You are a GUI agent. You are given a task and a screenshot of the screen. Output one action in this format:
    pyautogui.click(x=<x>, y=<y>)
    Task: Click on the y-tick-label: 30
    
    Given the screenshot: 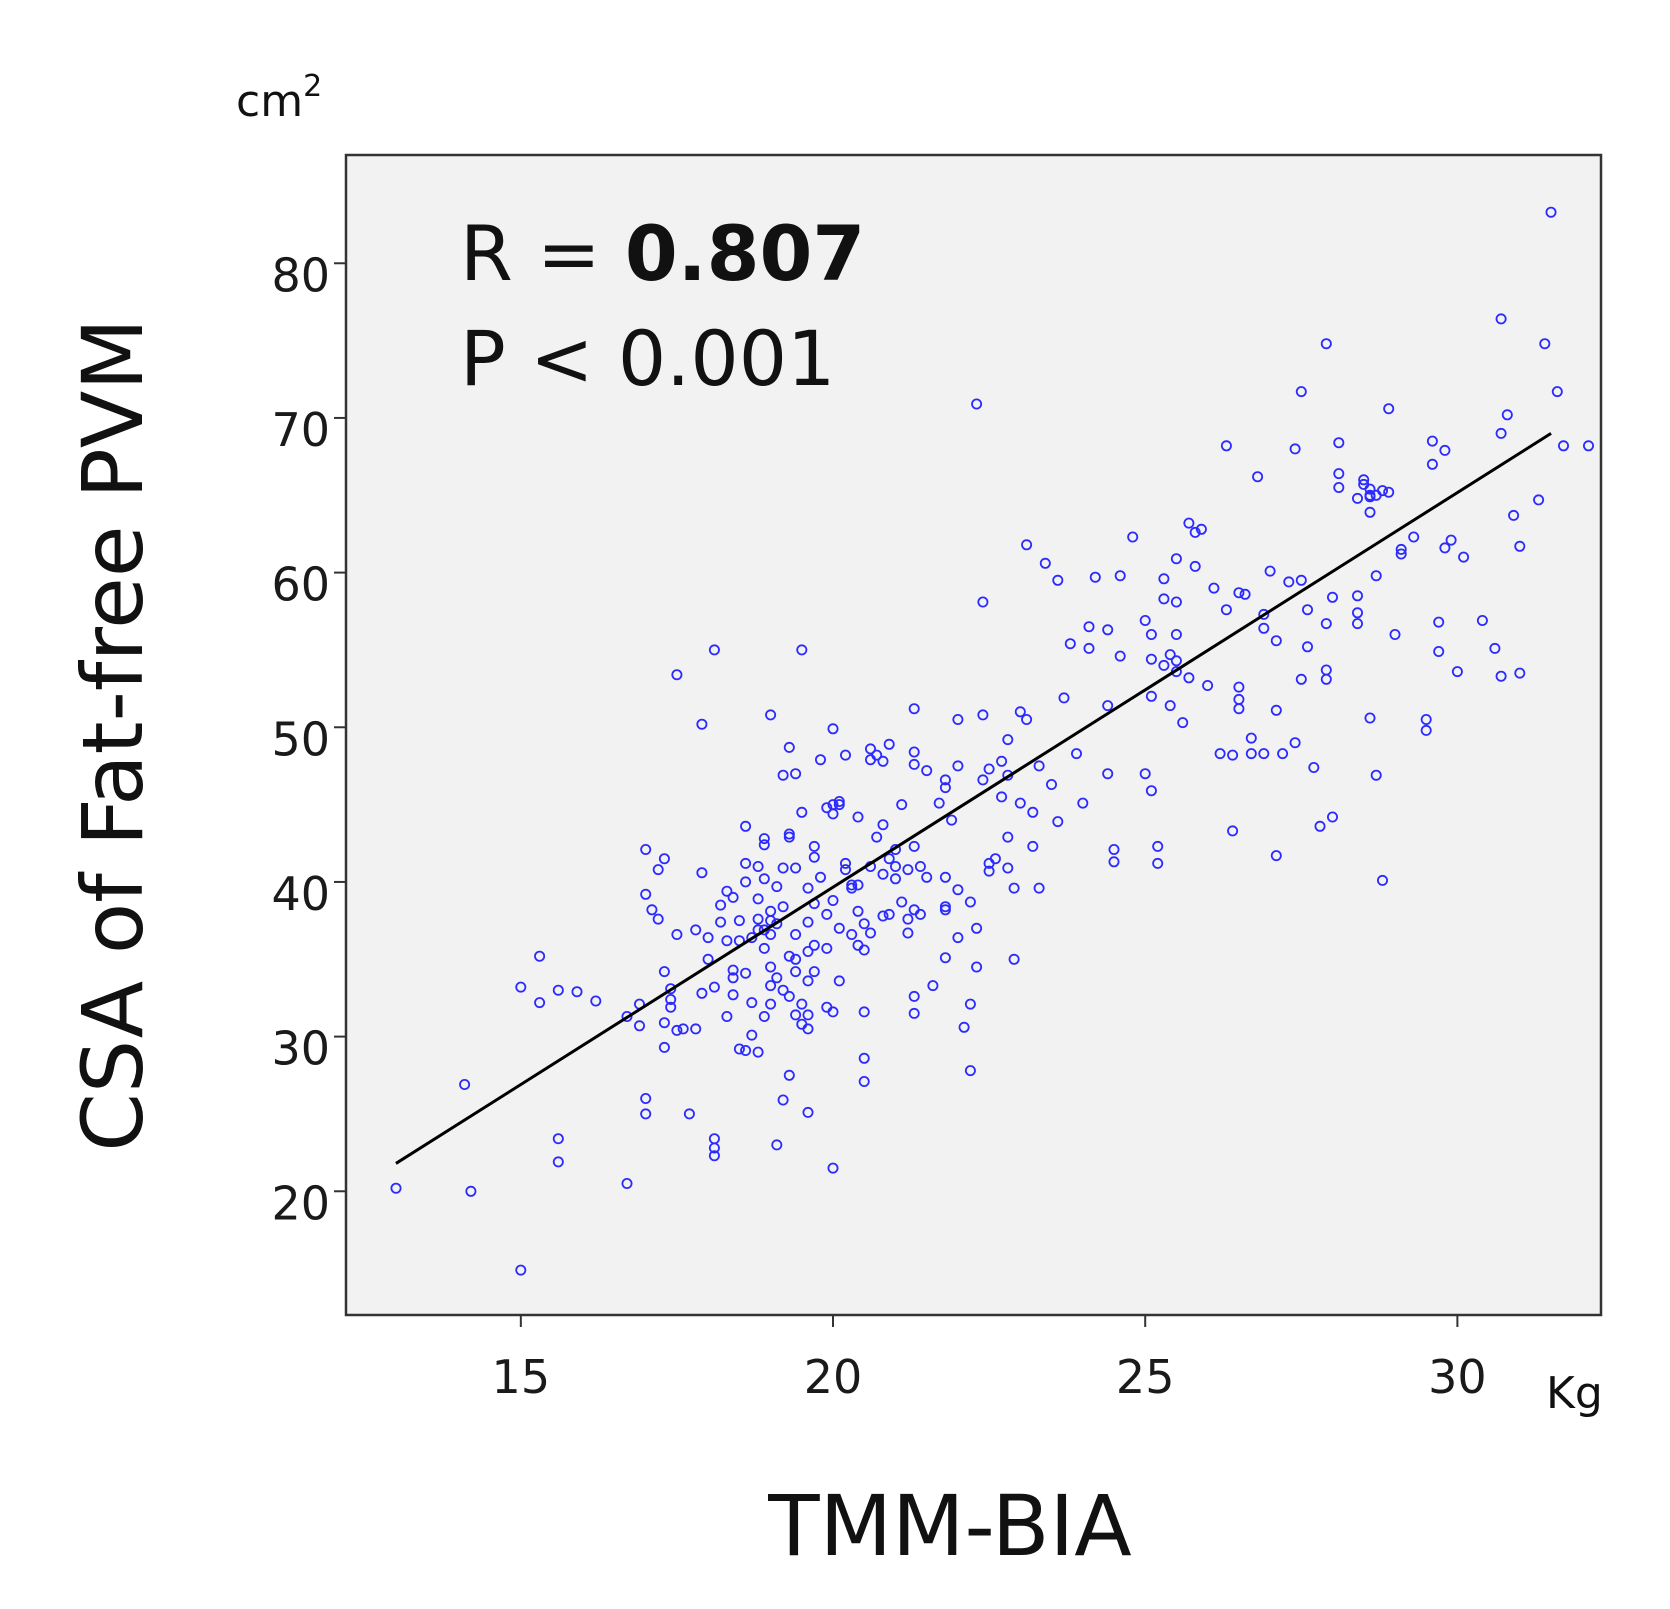 What is the action you would take?
    pyautogui.click(x=300, y=1049)
    